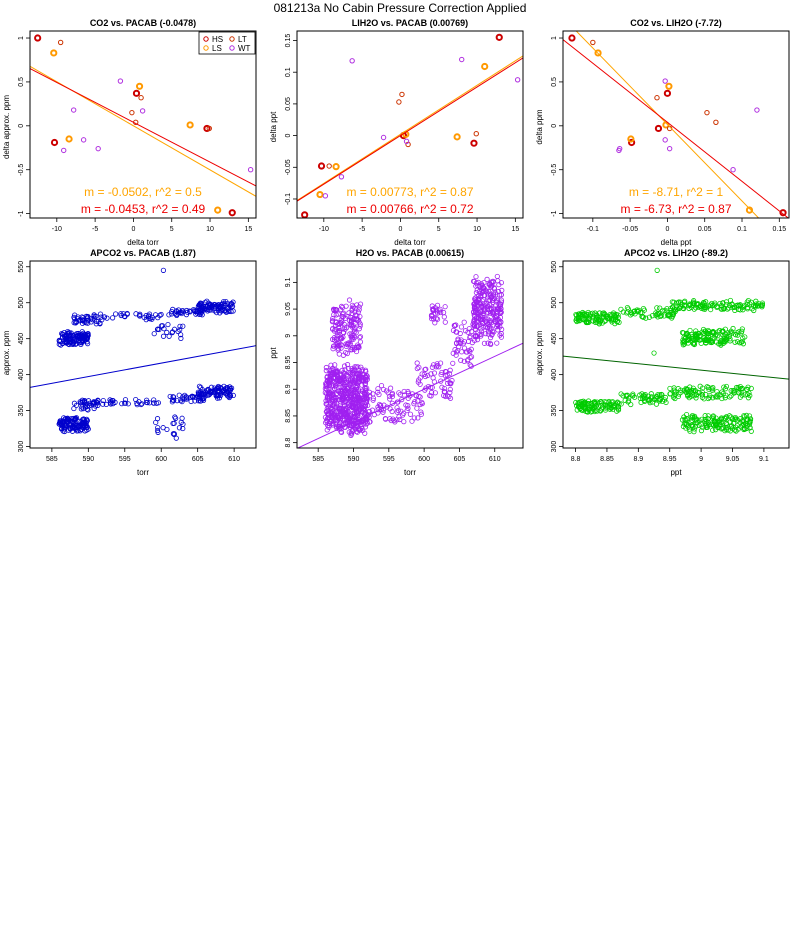  I want to click on y-axis-label: delta approx. ppm, so click(6, 127).